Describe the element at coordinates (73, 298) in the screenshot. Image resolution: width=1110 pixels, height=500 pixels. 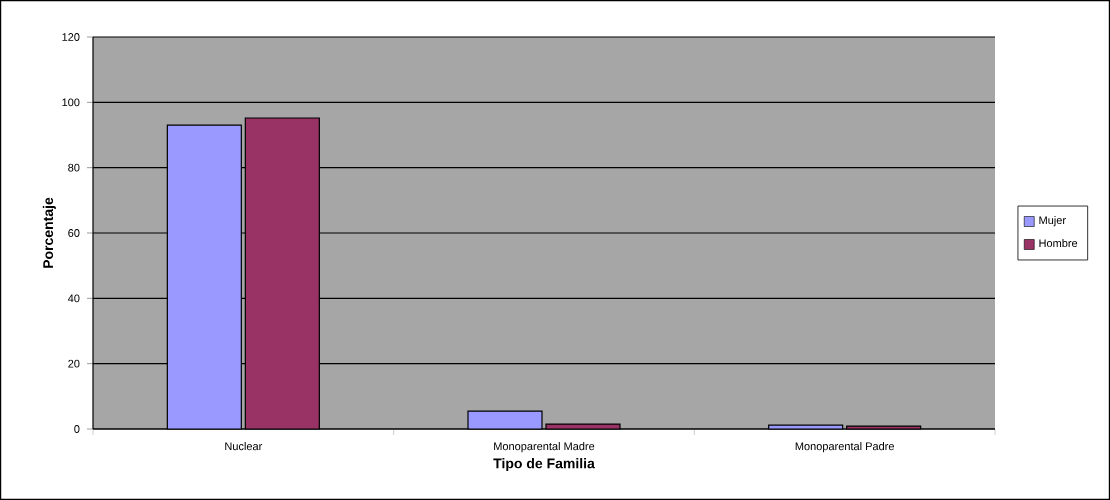
I see `y-tick-label: 40` at that location.